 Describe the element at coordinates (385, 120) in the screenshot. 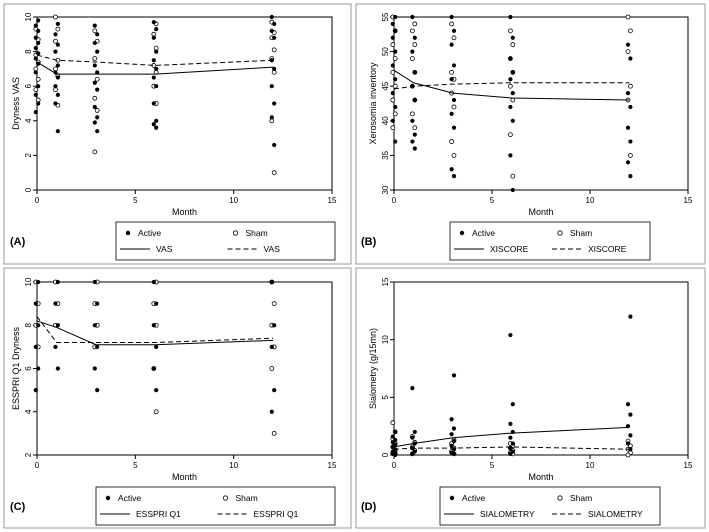

I see `y-tick-label: 40` at that location.